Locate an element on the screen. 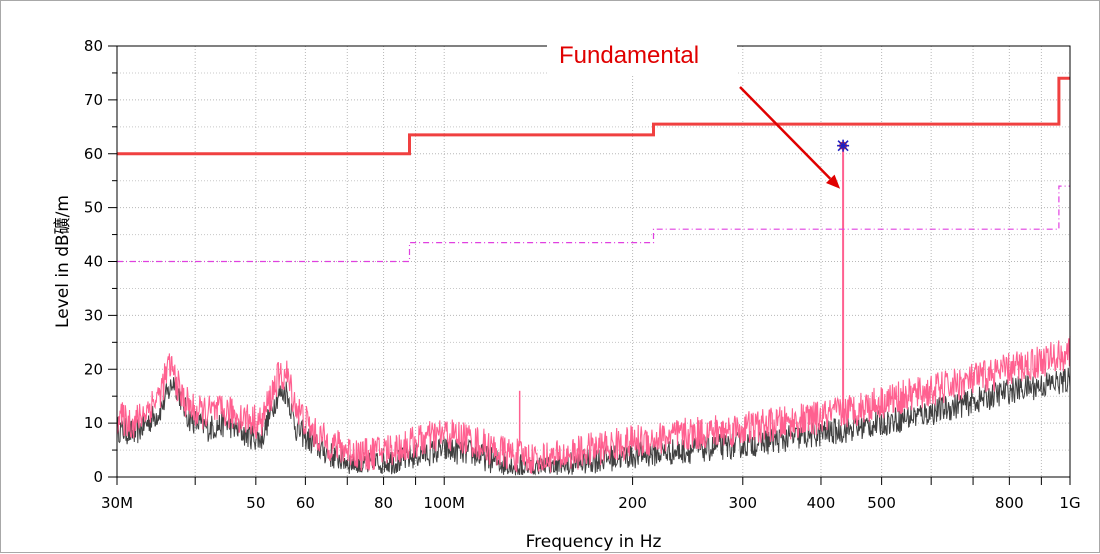 The height and width of the screenshot is (554, 1100). y-tick-label: 30 is located at coordinates (93, 315).